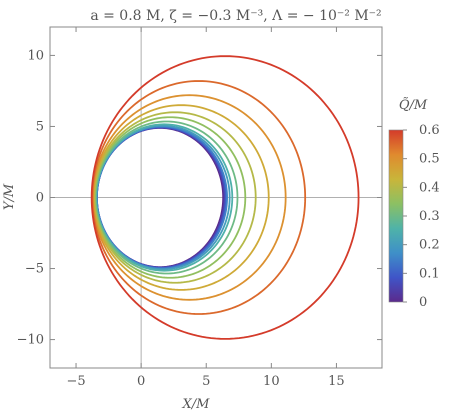 This screenshot has height=414, width=458. I want to click on x-tick-label: −5, so click(75, 381).